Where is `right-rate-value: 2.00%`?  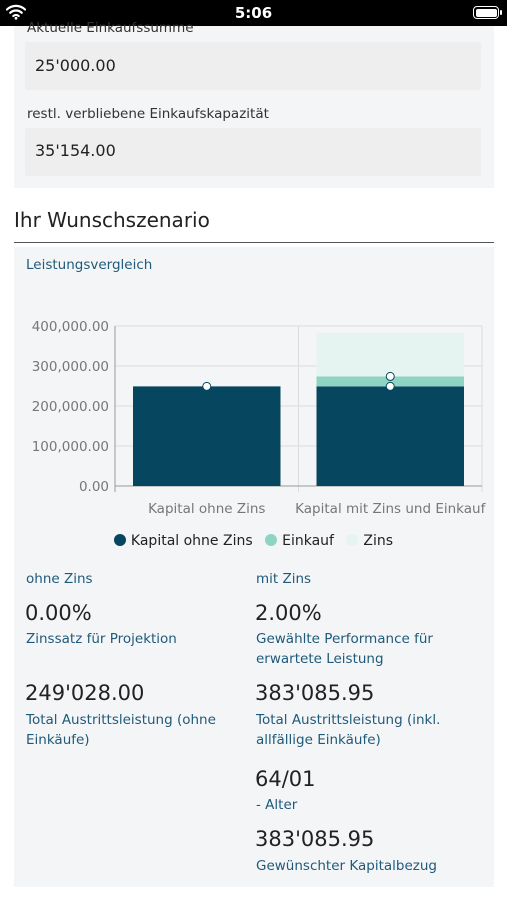 right-rate-value: 2.00% is located at coordinates (288, 613).